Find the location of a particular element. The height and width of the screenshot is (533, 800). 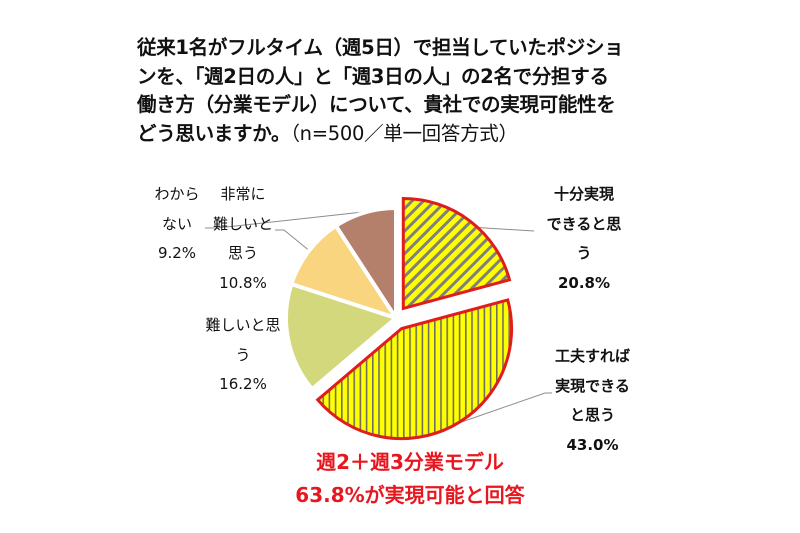

label-text: 非常に is located at coordinates (243, 194).